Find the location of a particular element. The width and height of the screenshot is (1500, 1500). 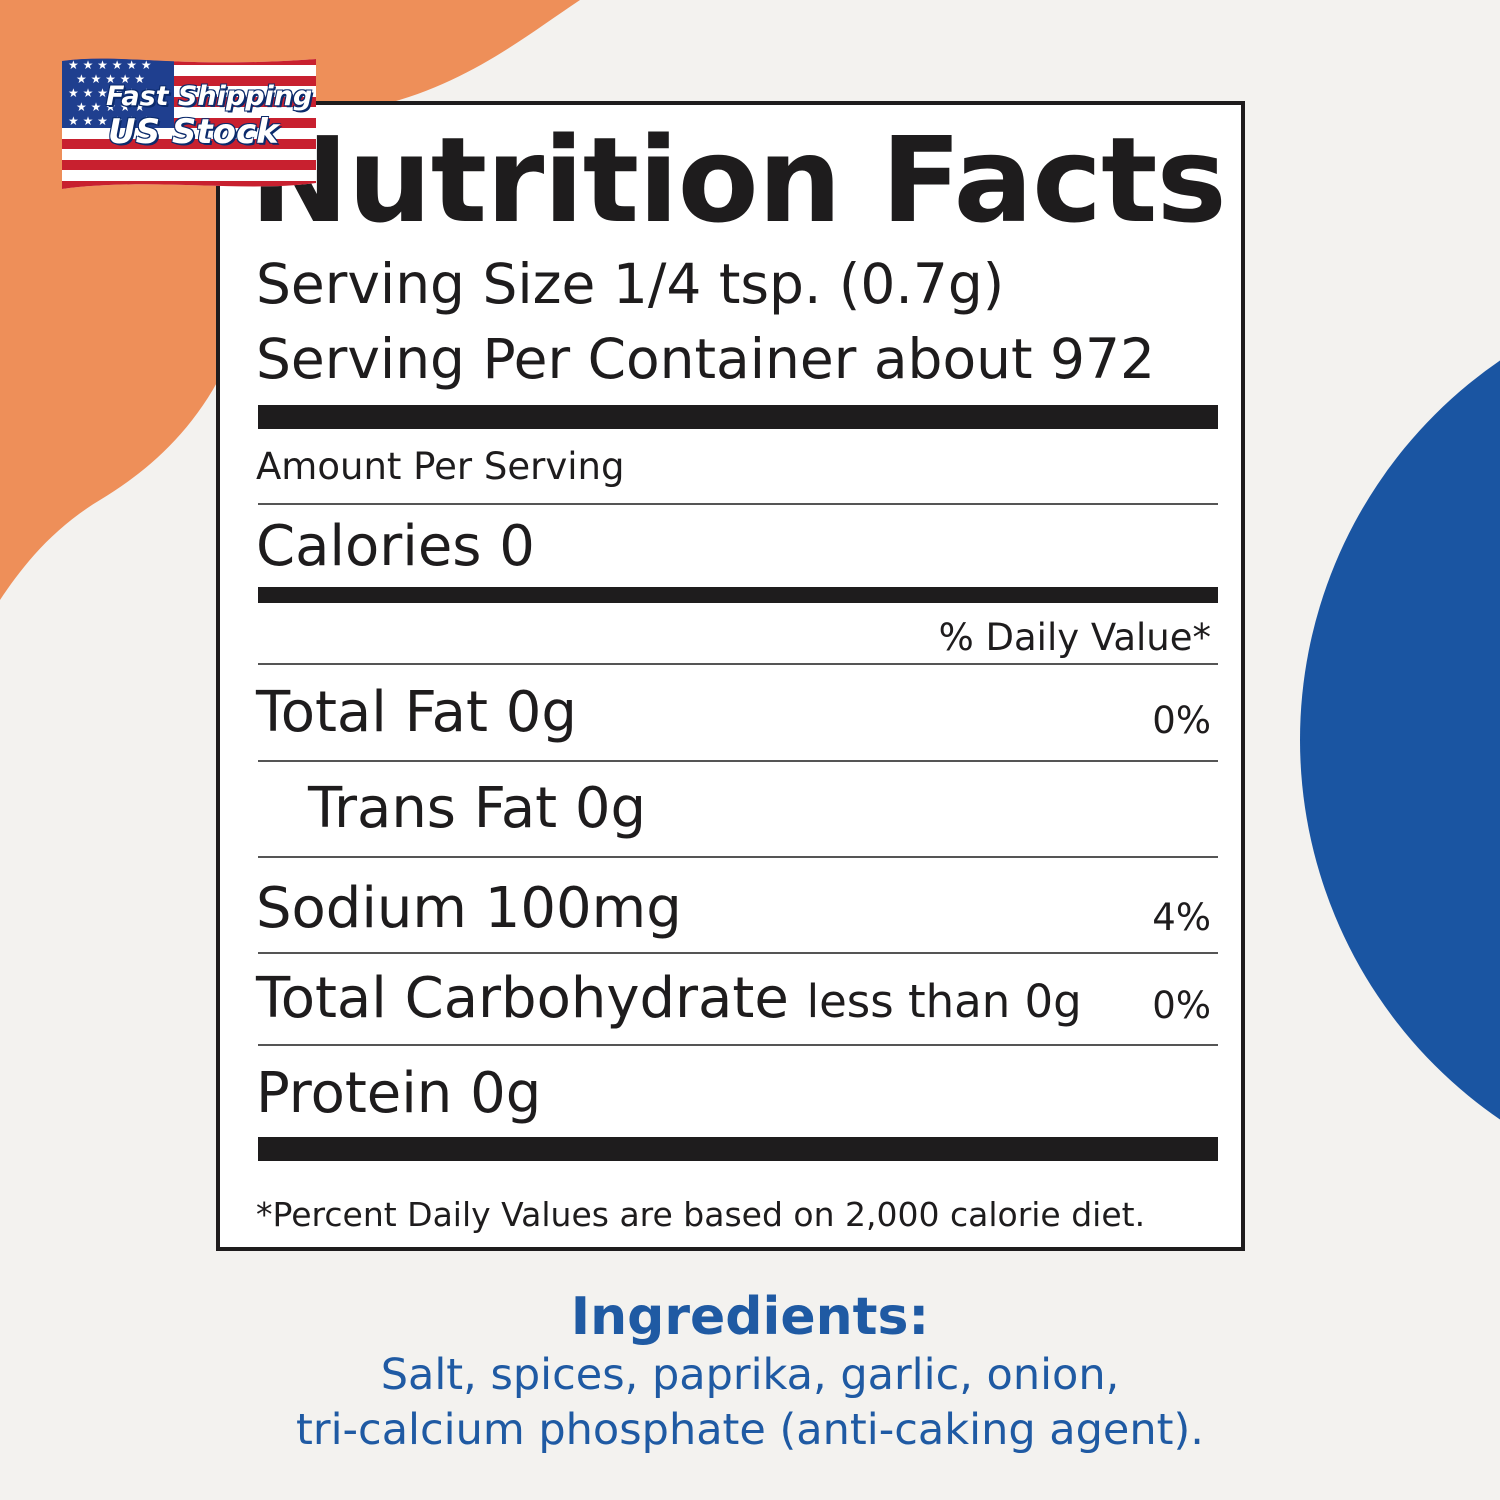

amount-per-serving: Amount Per Serving is located at coordinates (440, 466).